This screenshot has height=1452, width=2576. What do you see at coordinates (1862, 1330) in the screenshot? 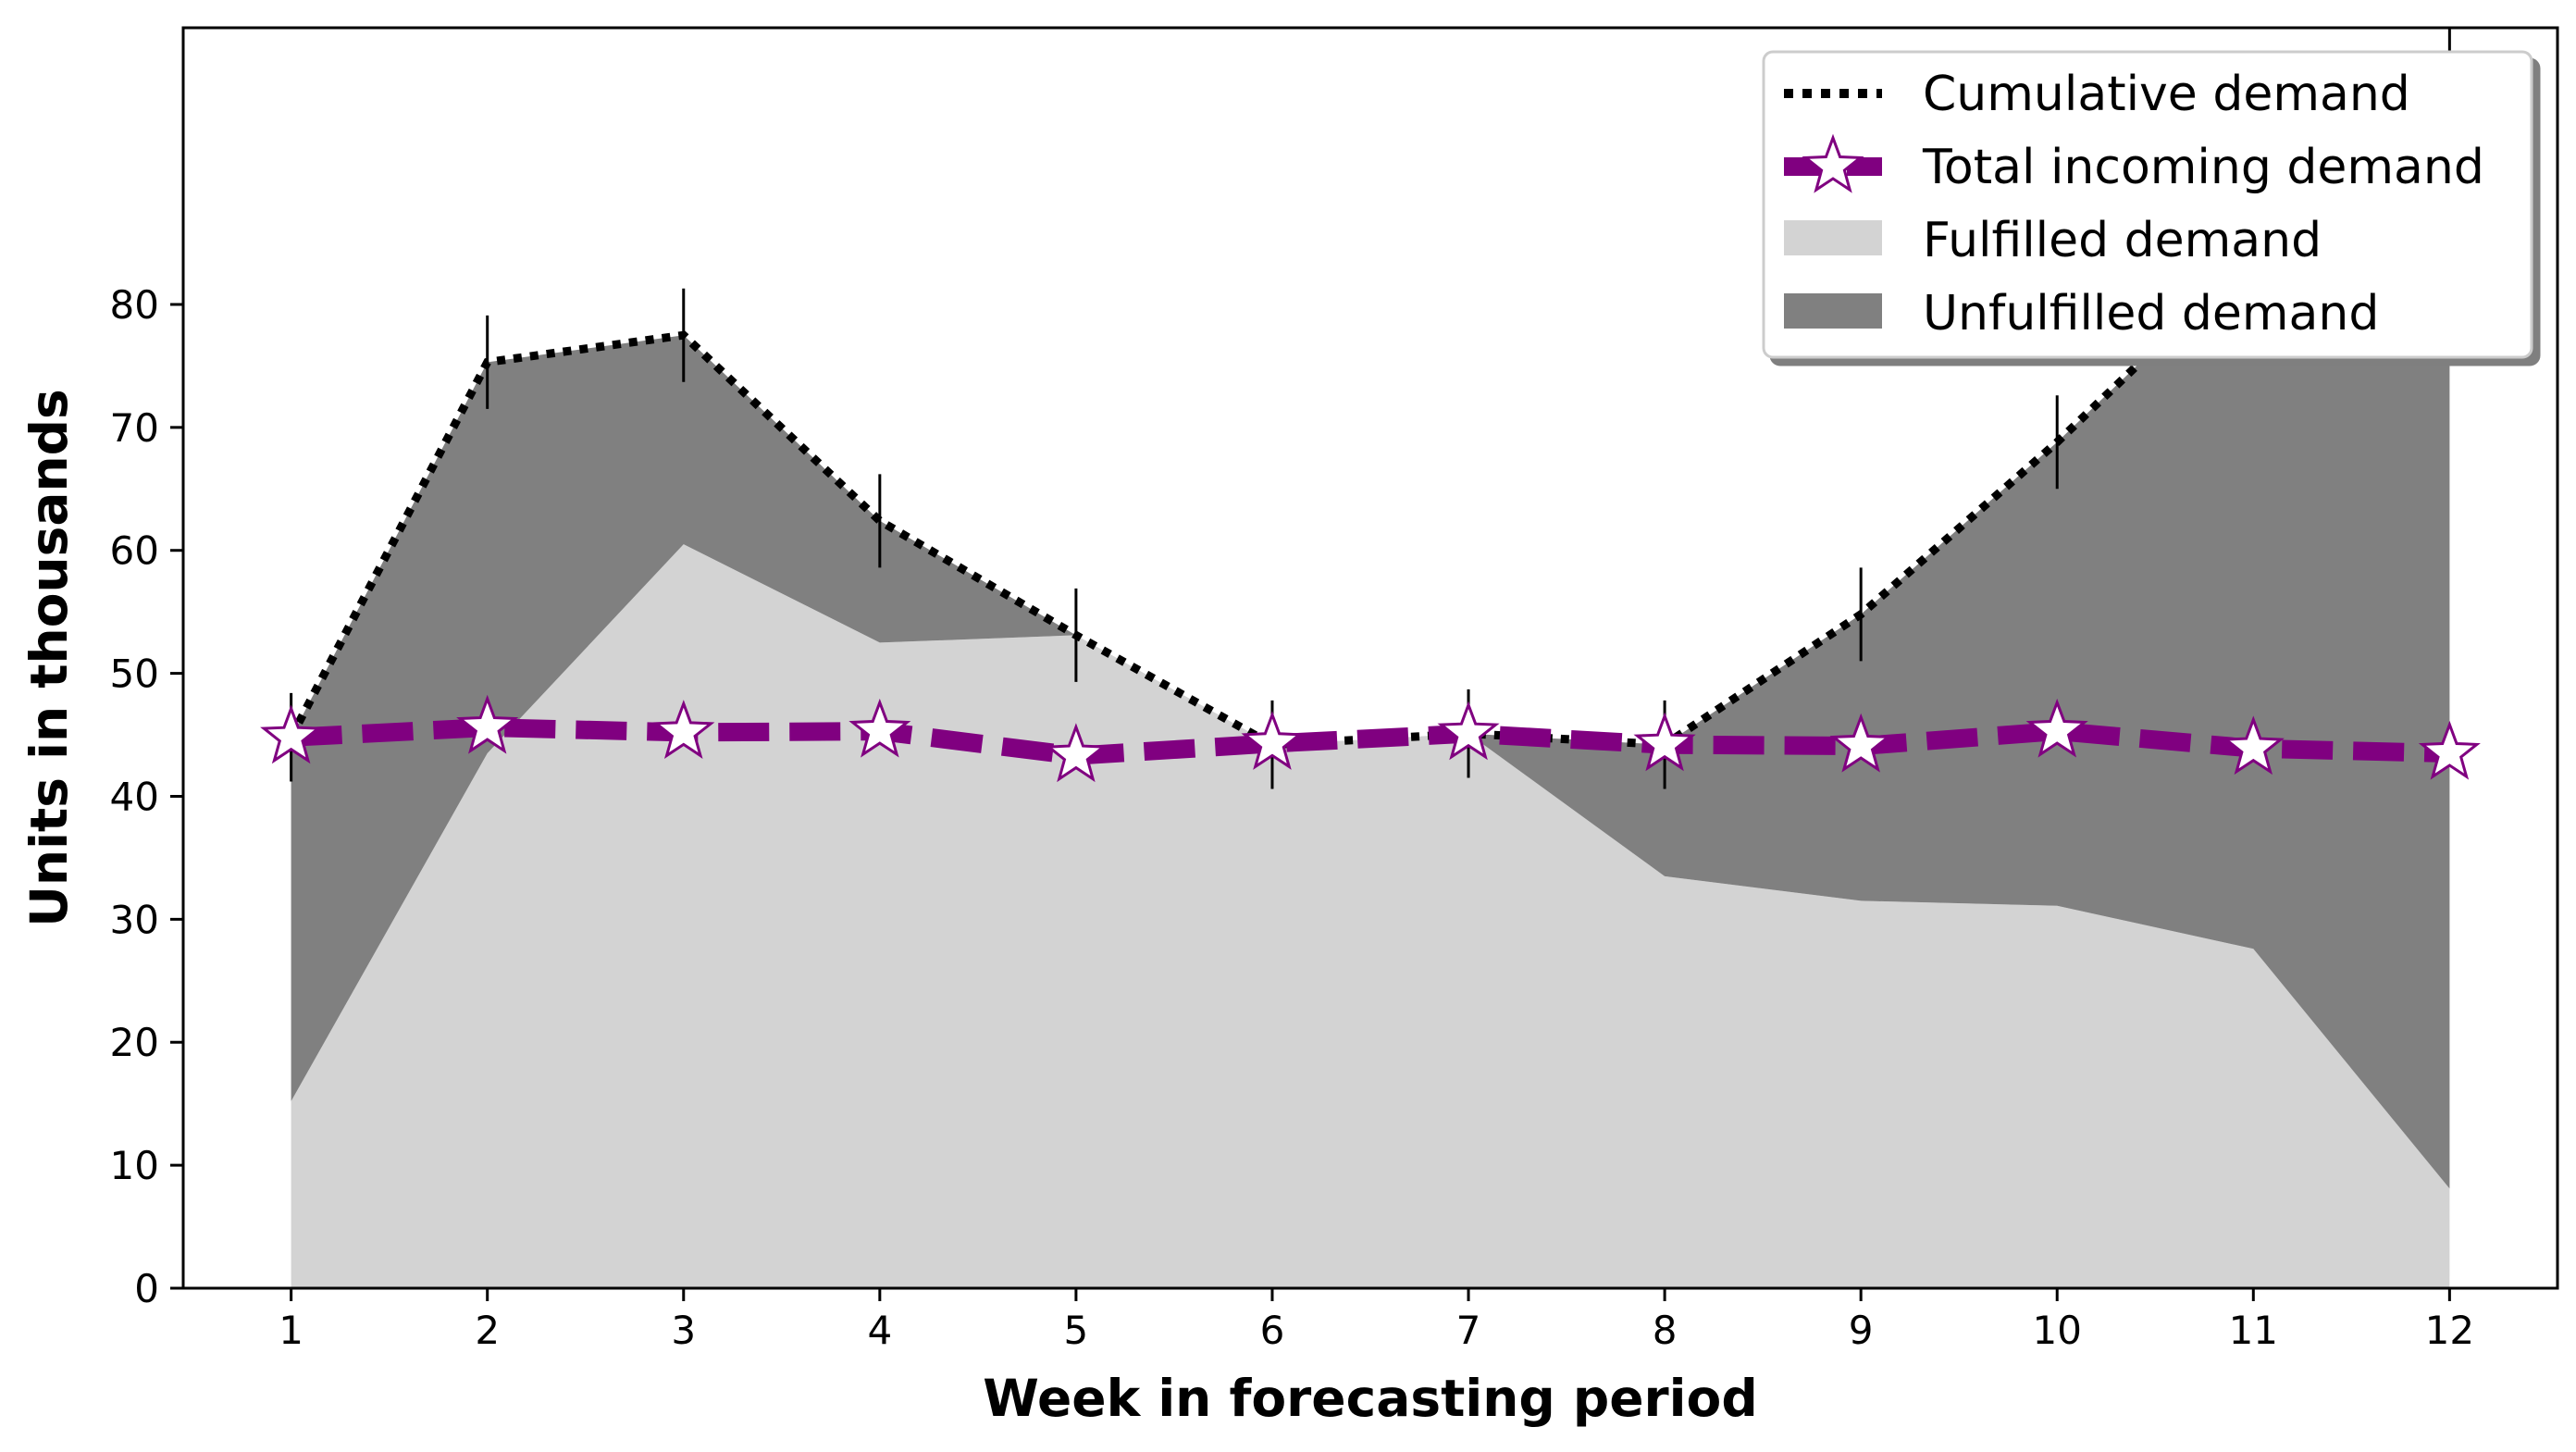
I see `x-tick-label: 9` at bounding box center [1862, 1330].